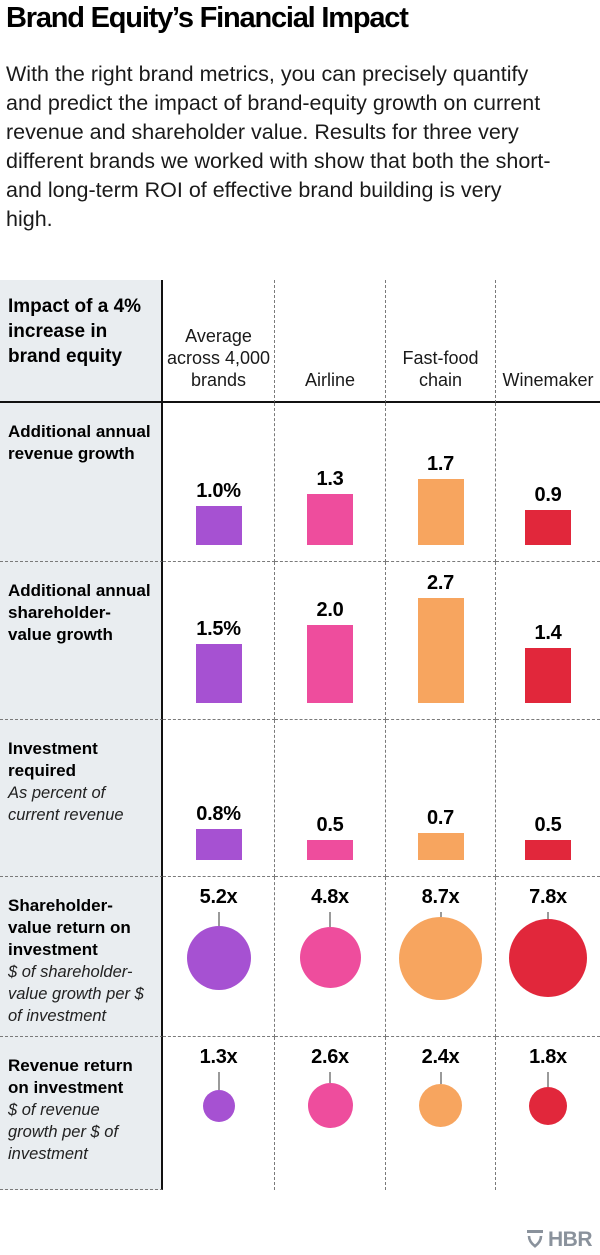 The height and width of the screenshot is (1255, 600). I want to click on column-header-2: Airline, so click(330, 341).